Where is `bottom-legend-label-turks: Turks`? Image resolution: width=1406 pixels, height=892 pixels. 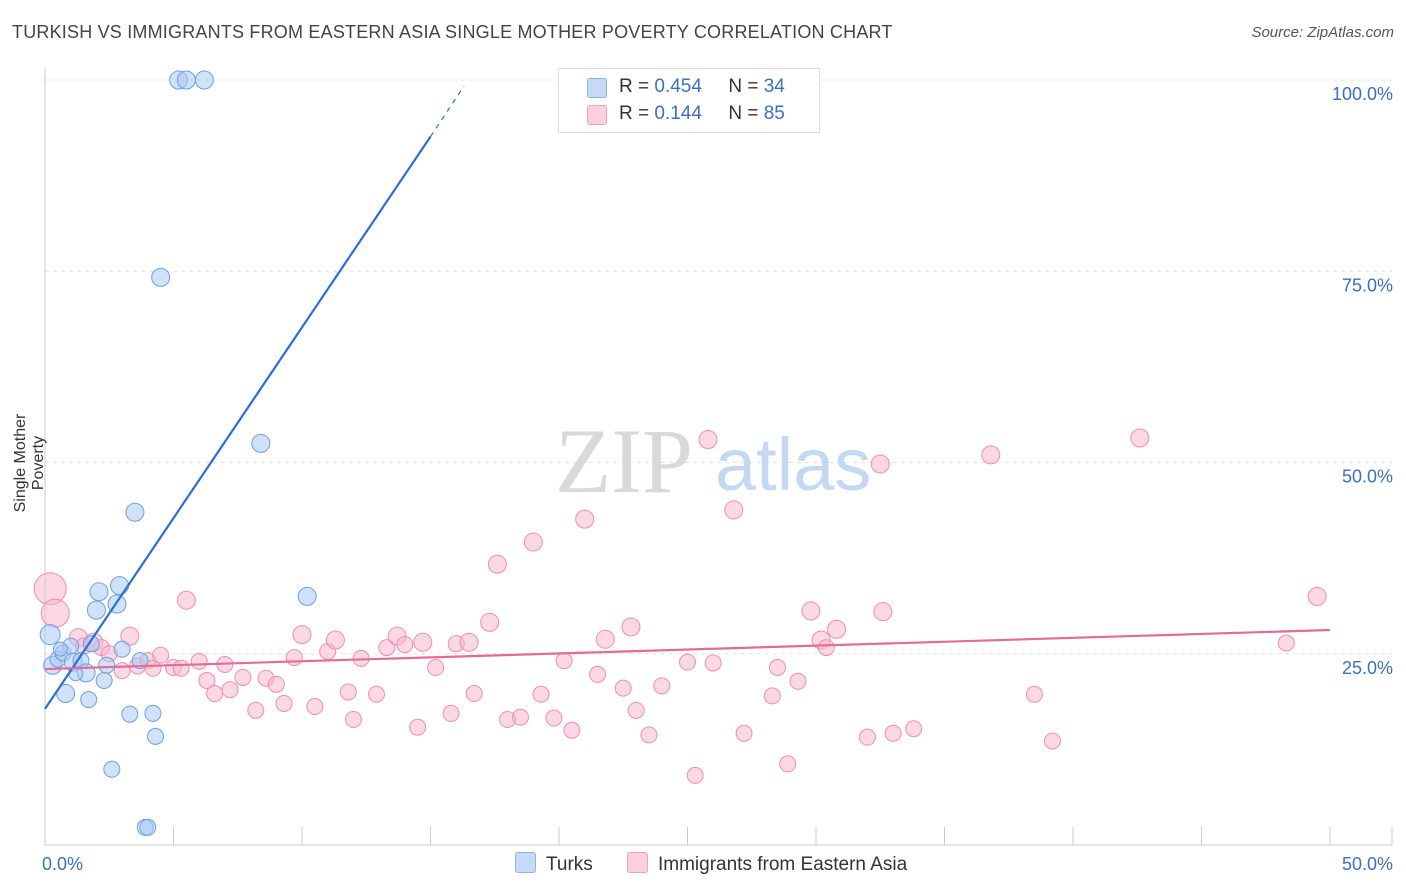 bottom-legend-label-turks: Turks is located at coordinates (569, 864).